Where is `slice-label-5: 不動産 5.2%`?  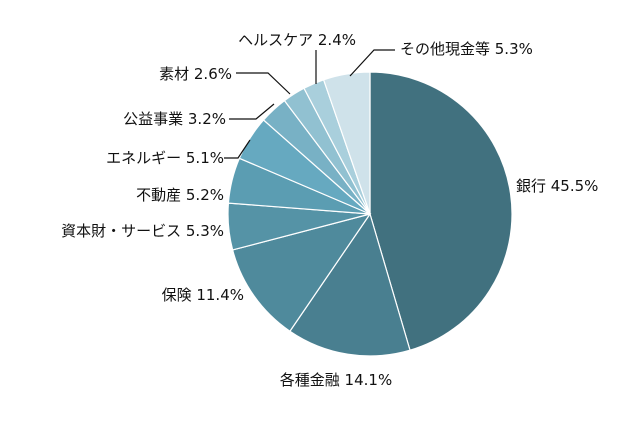 slice-label-5: 不動産 5.2% is located at coordinates (180, 195).